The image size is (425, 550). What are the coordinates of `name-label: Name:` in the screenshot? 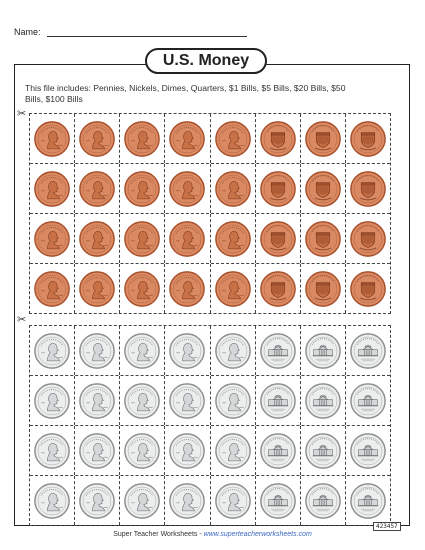 It's located at (27, 32).